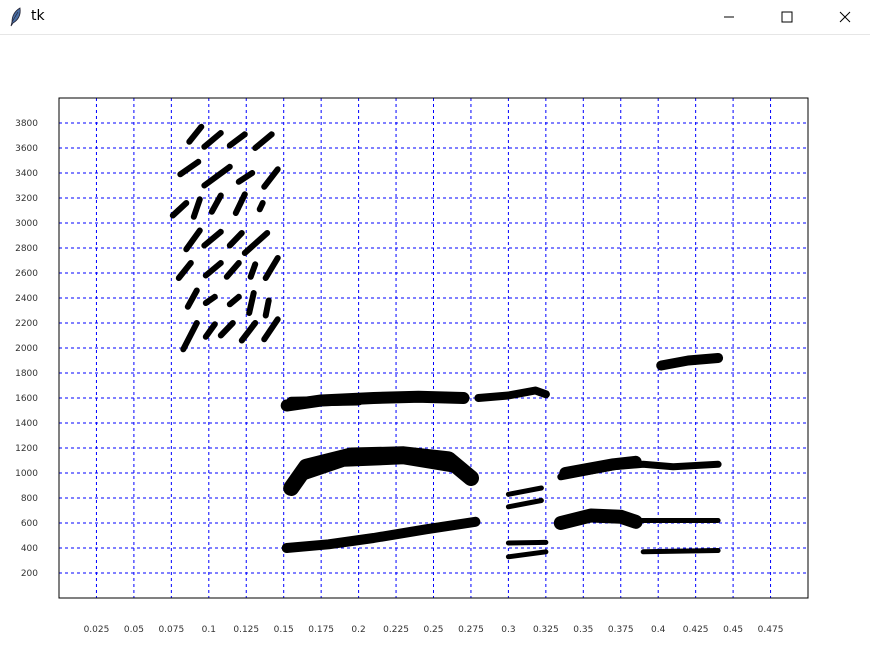  Describe the element at coordinates (26, 174) in the screenshot. I see `y-tick-label: 3400` at that location.